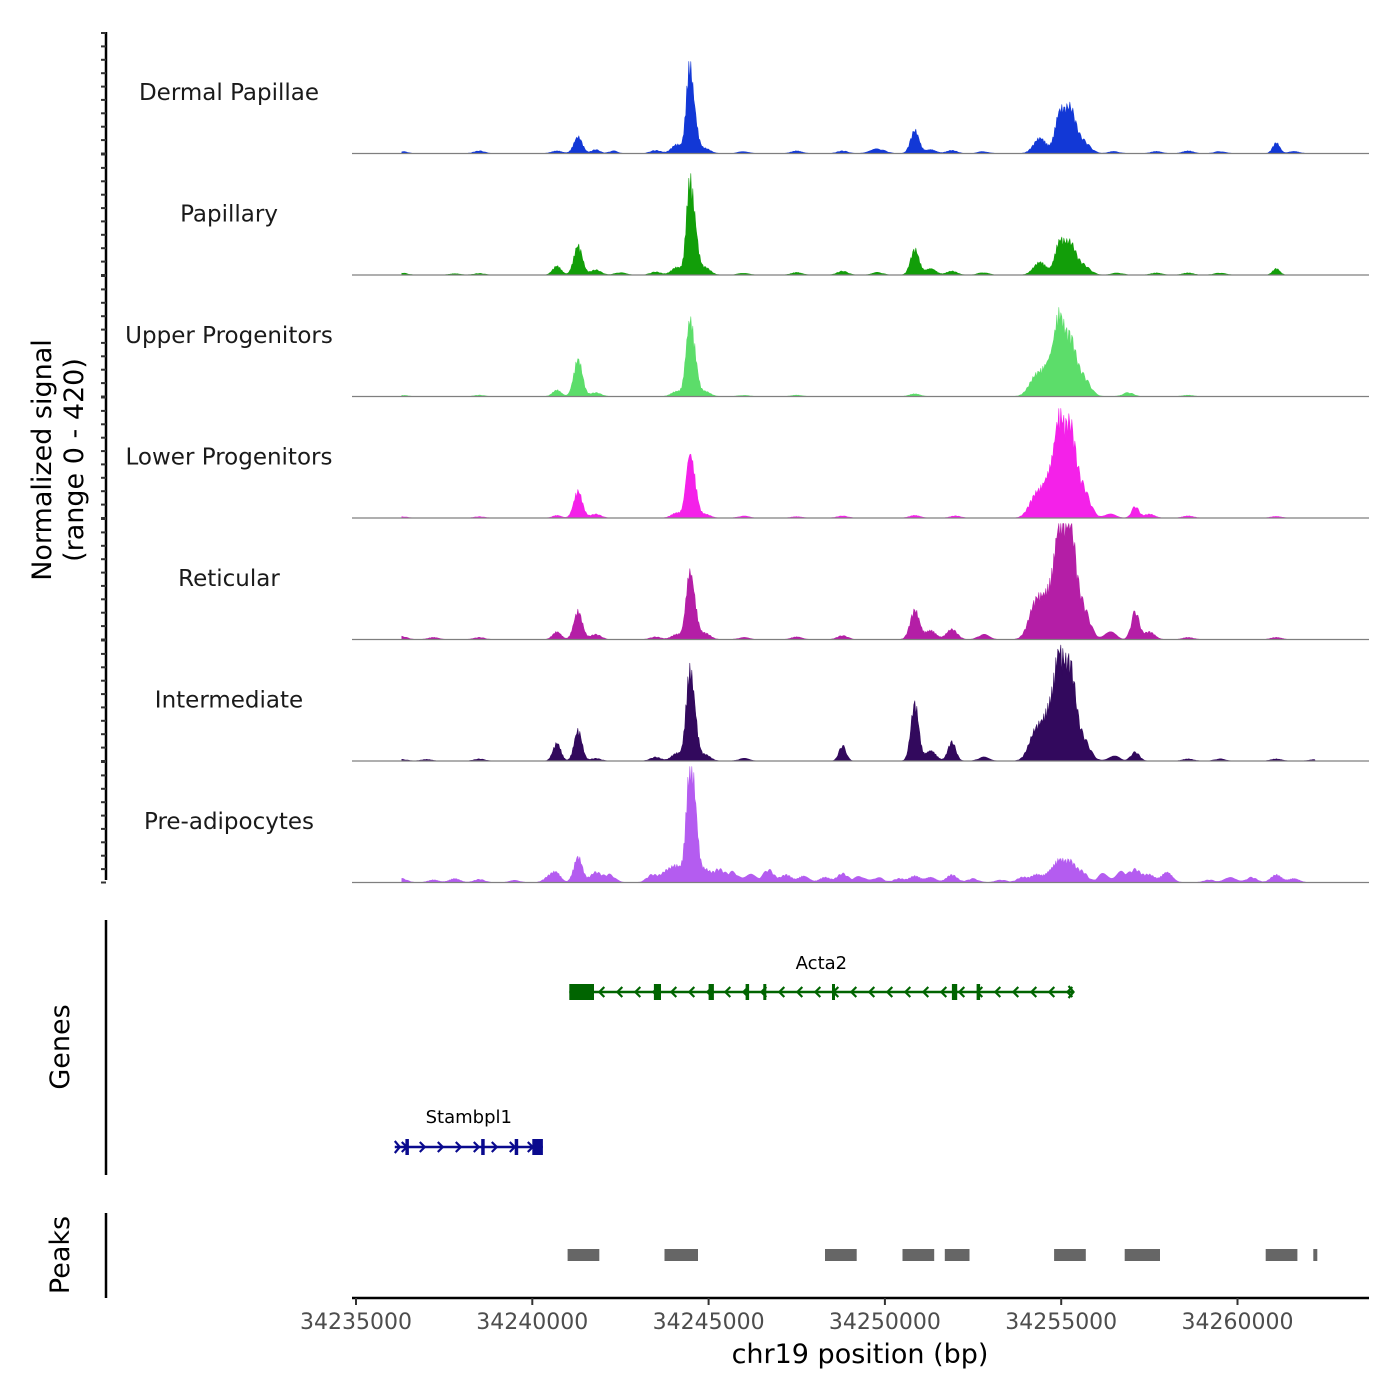  Describe the element at coordinates (229, 701) in the screenshot. I see `track-label: Intermediate` at that location.